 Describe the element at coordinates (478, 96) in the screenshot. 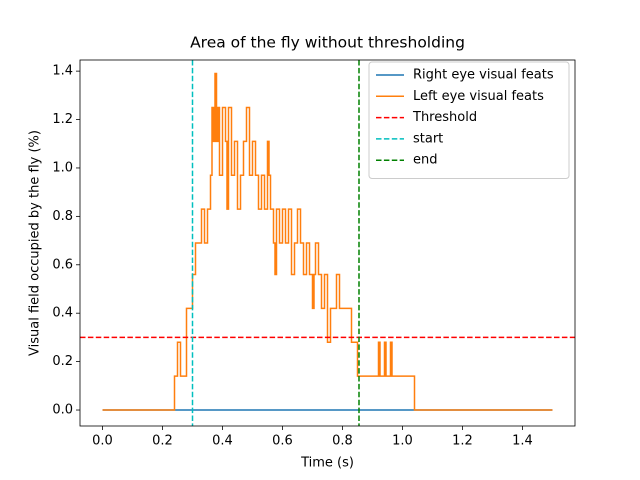

I see `legend-label: Left eye visual feats` at that location.